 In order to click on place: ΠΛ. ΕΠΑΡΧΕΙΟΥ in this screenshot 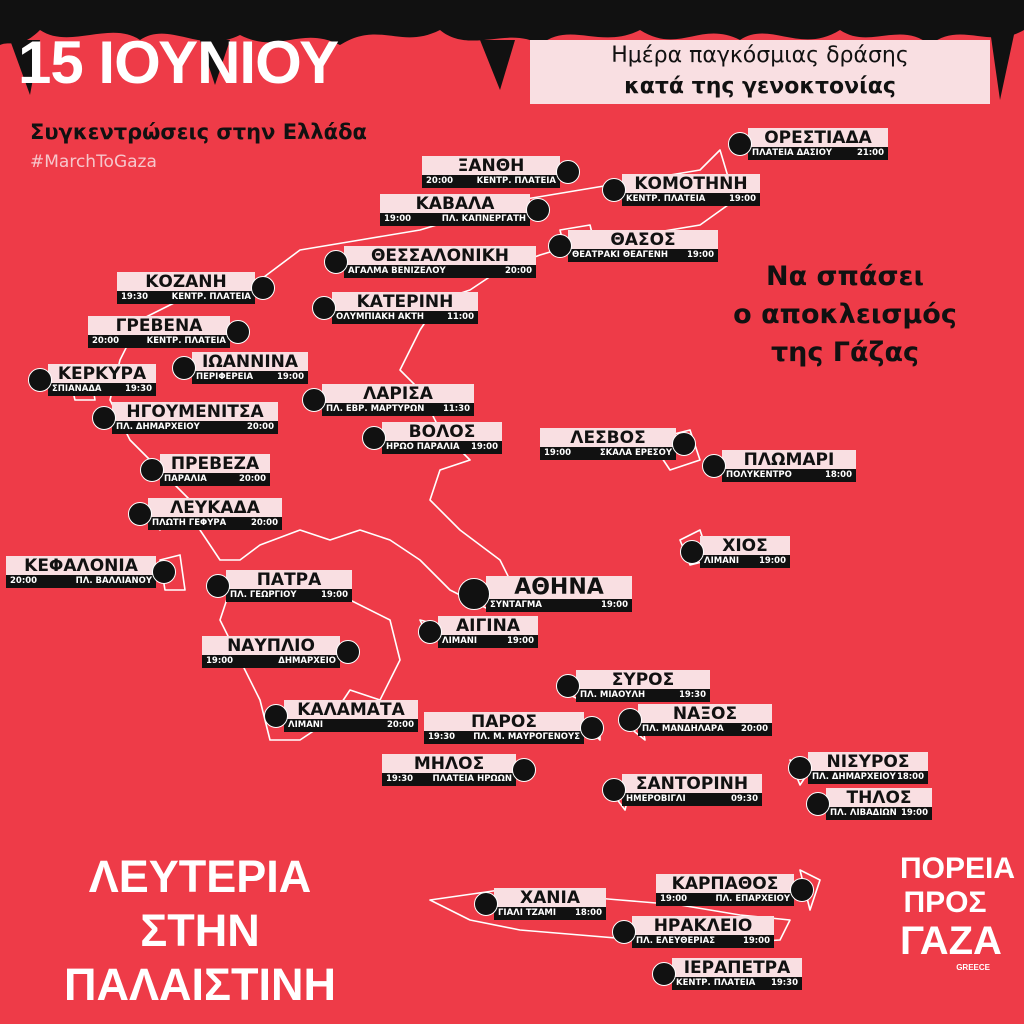, I will do `click(752, 899)`.